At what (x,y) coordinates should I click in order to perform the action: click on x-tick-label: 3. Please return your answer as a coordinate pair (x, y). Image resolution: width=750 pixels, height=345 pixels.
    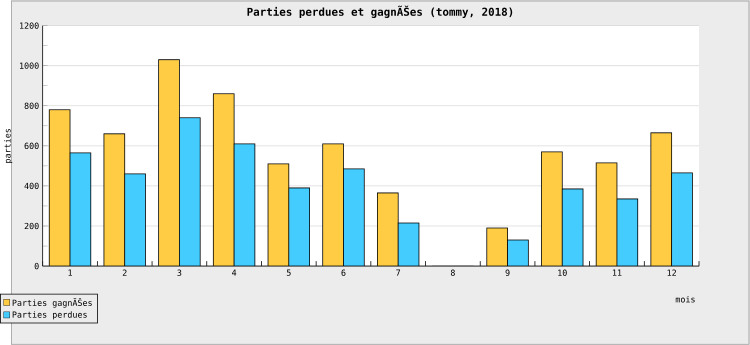
    Looking at the image, I should click on (179, 273).